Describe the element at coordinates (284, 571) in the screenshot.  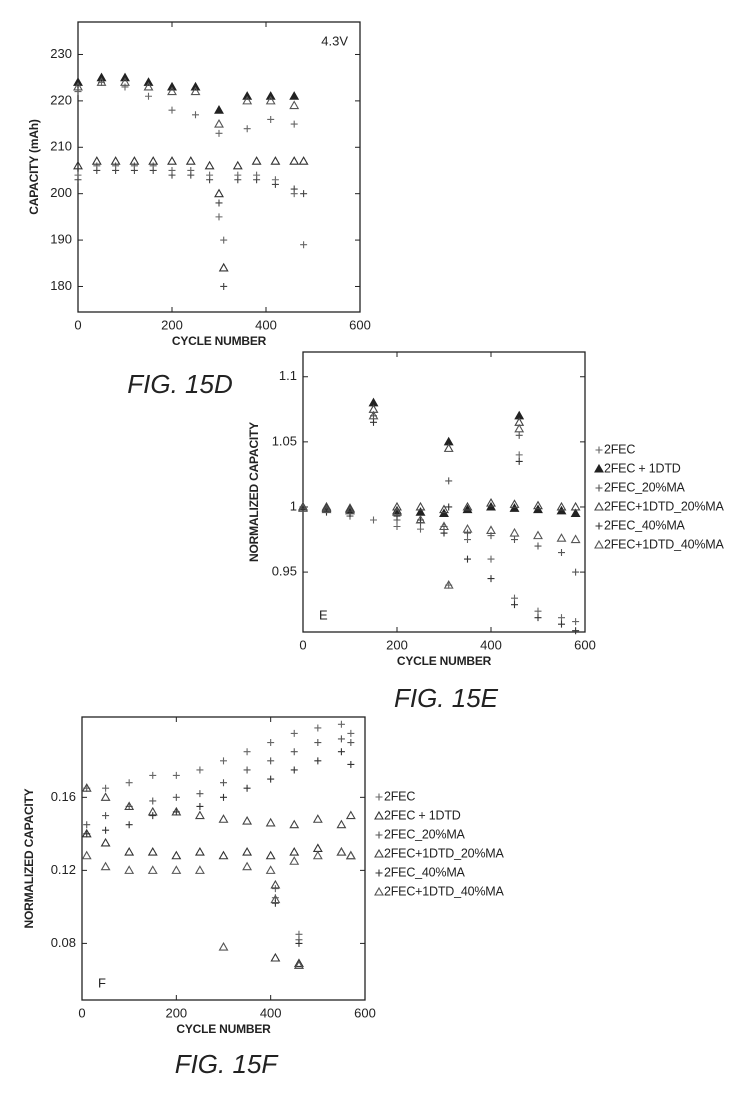
I see `y-tick-label: 0.95` at that location.